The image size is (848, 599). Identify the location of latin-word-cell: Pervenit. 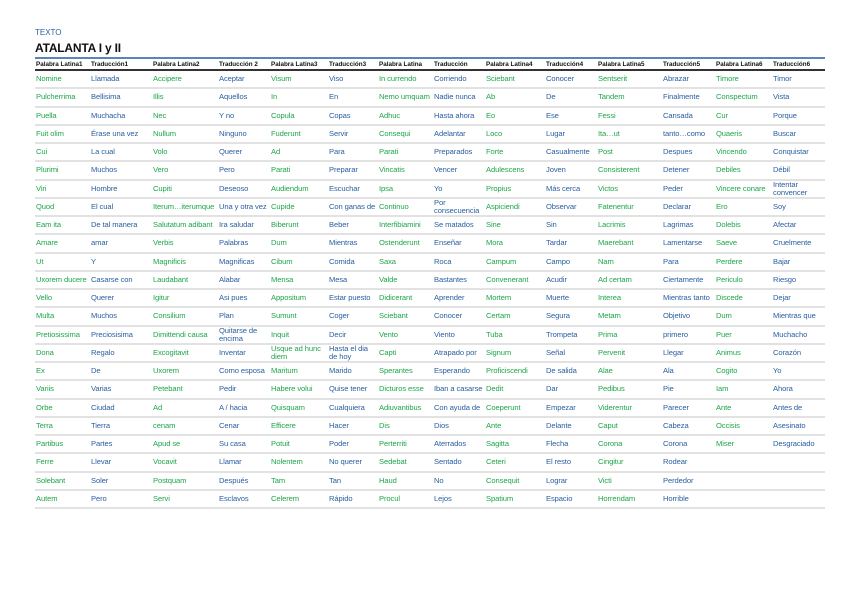
(629, 353).